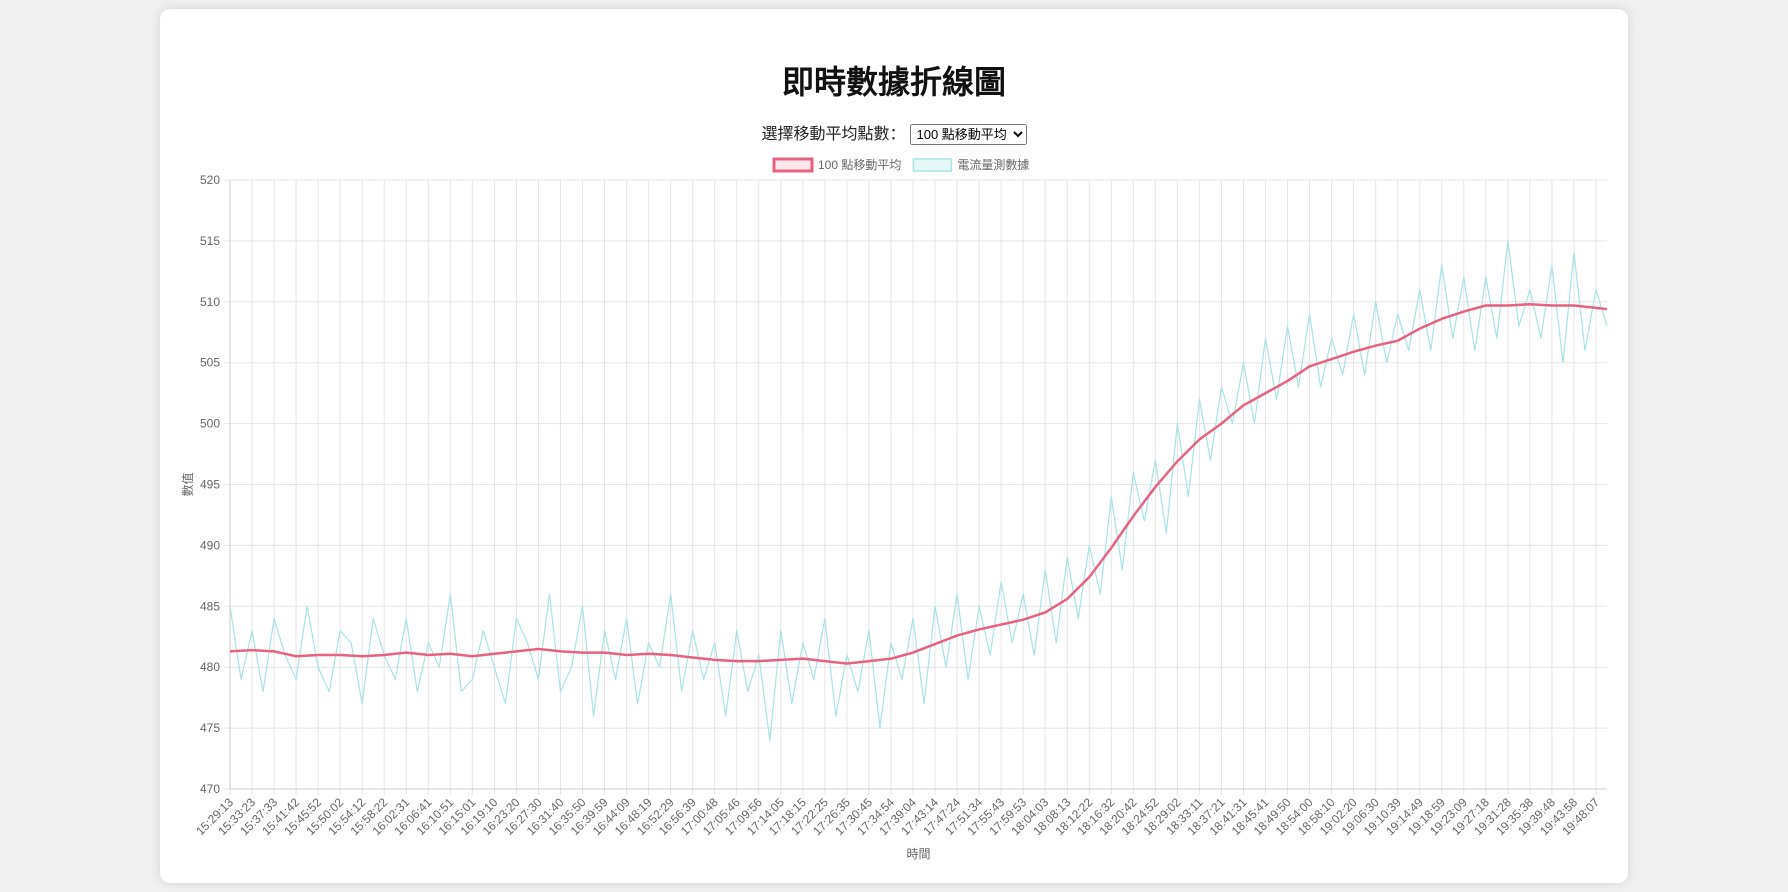 The width and height of the screenshot is (1788, 892). What do you see at coordinates (210, 180) in the screenshot?
I see `y-tick-label: 520` at bounding box center [210, 180].